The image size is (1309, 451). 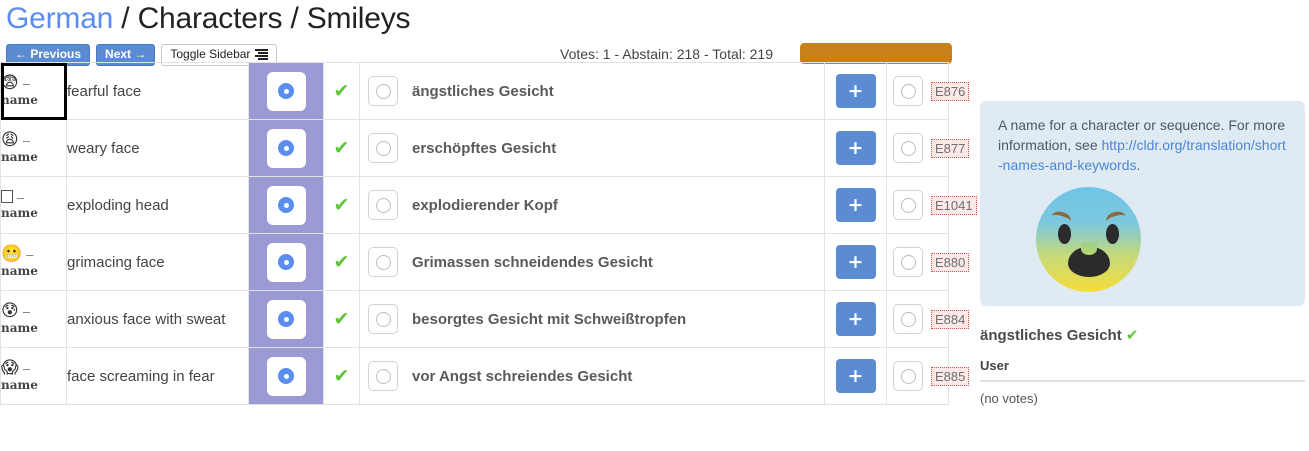 What do you see at coordinates (10, 368) in the screenshot?
I see `emoji-glyph-icon: 😱` at bounding box center [10, 368].